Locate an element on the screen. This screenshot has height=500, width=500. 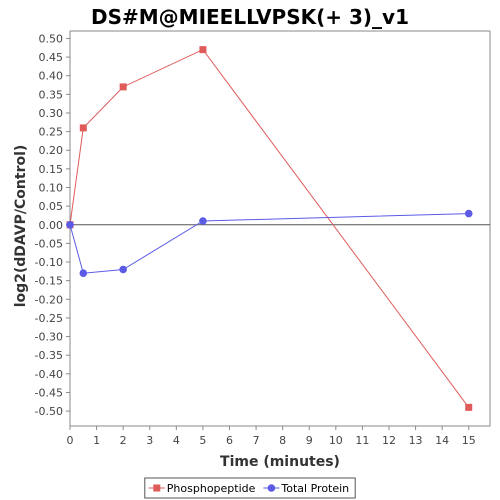
x-tick-label: 2 is located at coordinates (123, 440).